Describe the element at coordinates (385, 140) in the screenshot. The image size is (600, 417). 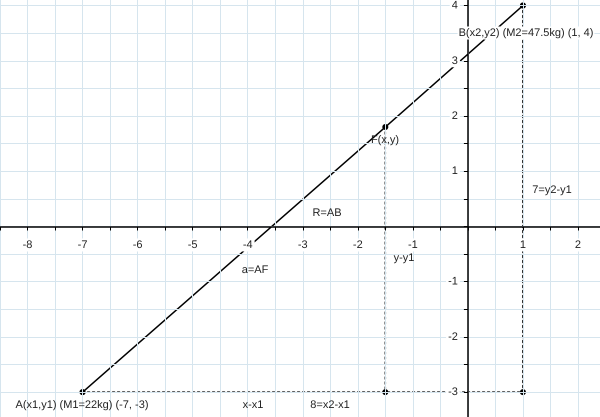
I see `annotation: F(x,y)` at that location.